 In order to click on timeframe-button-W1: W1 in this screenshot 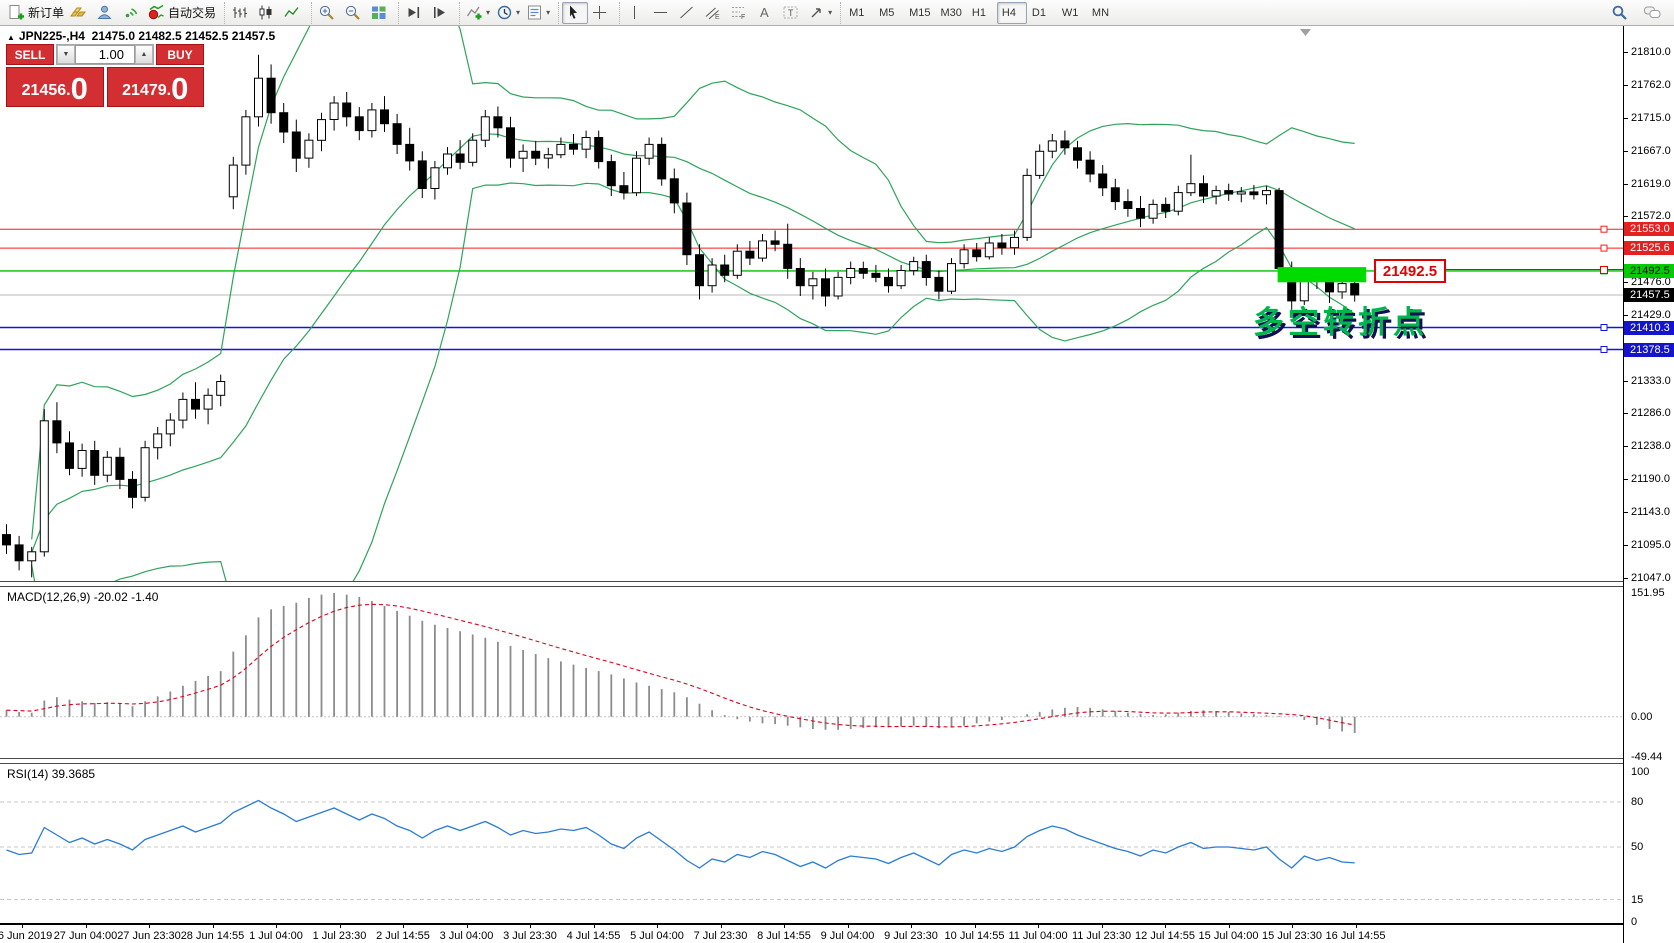, I will do `click(1070, 12)`.